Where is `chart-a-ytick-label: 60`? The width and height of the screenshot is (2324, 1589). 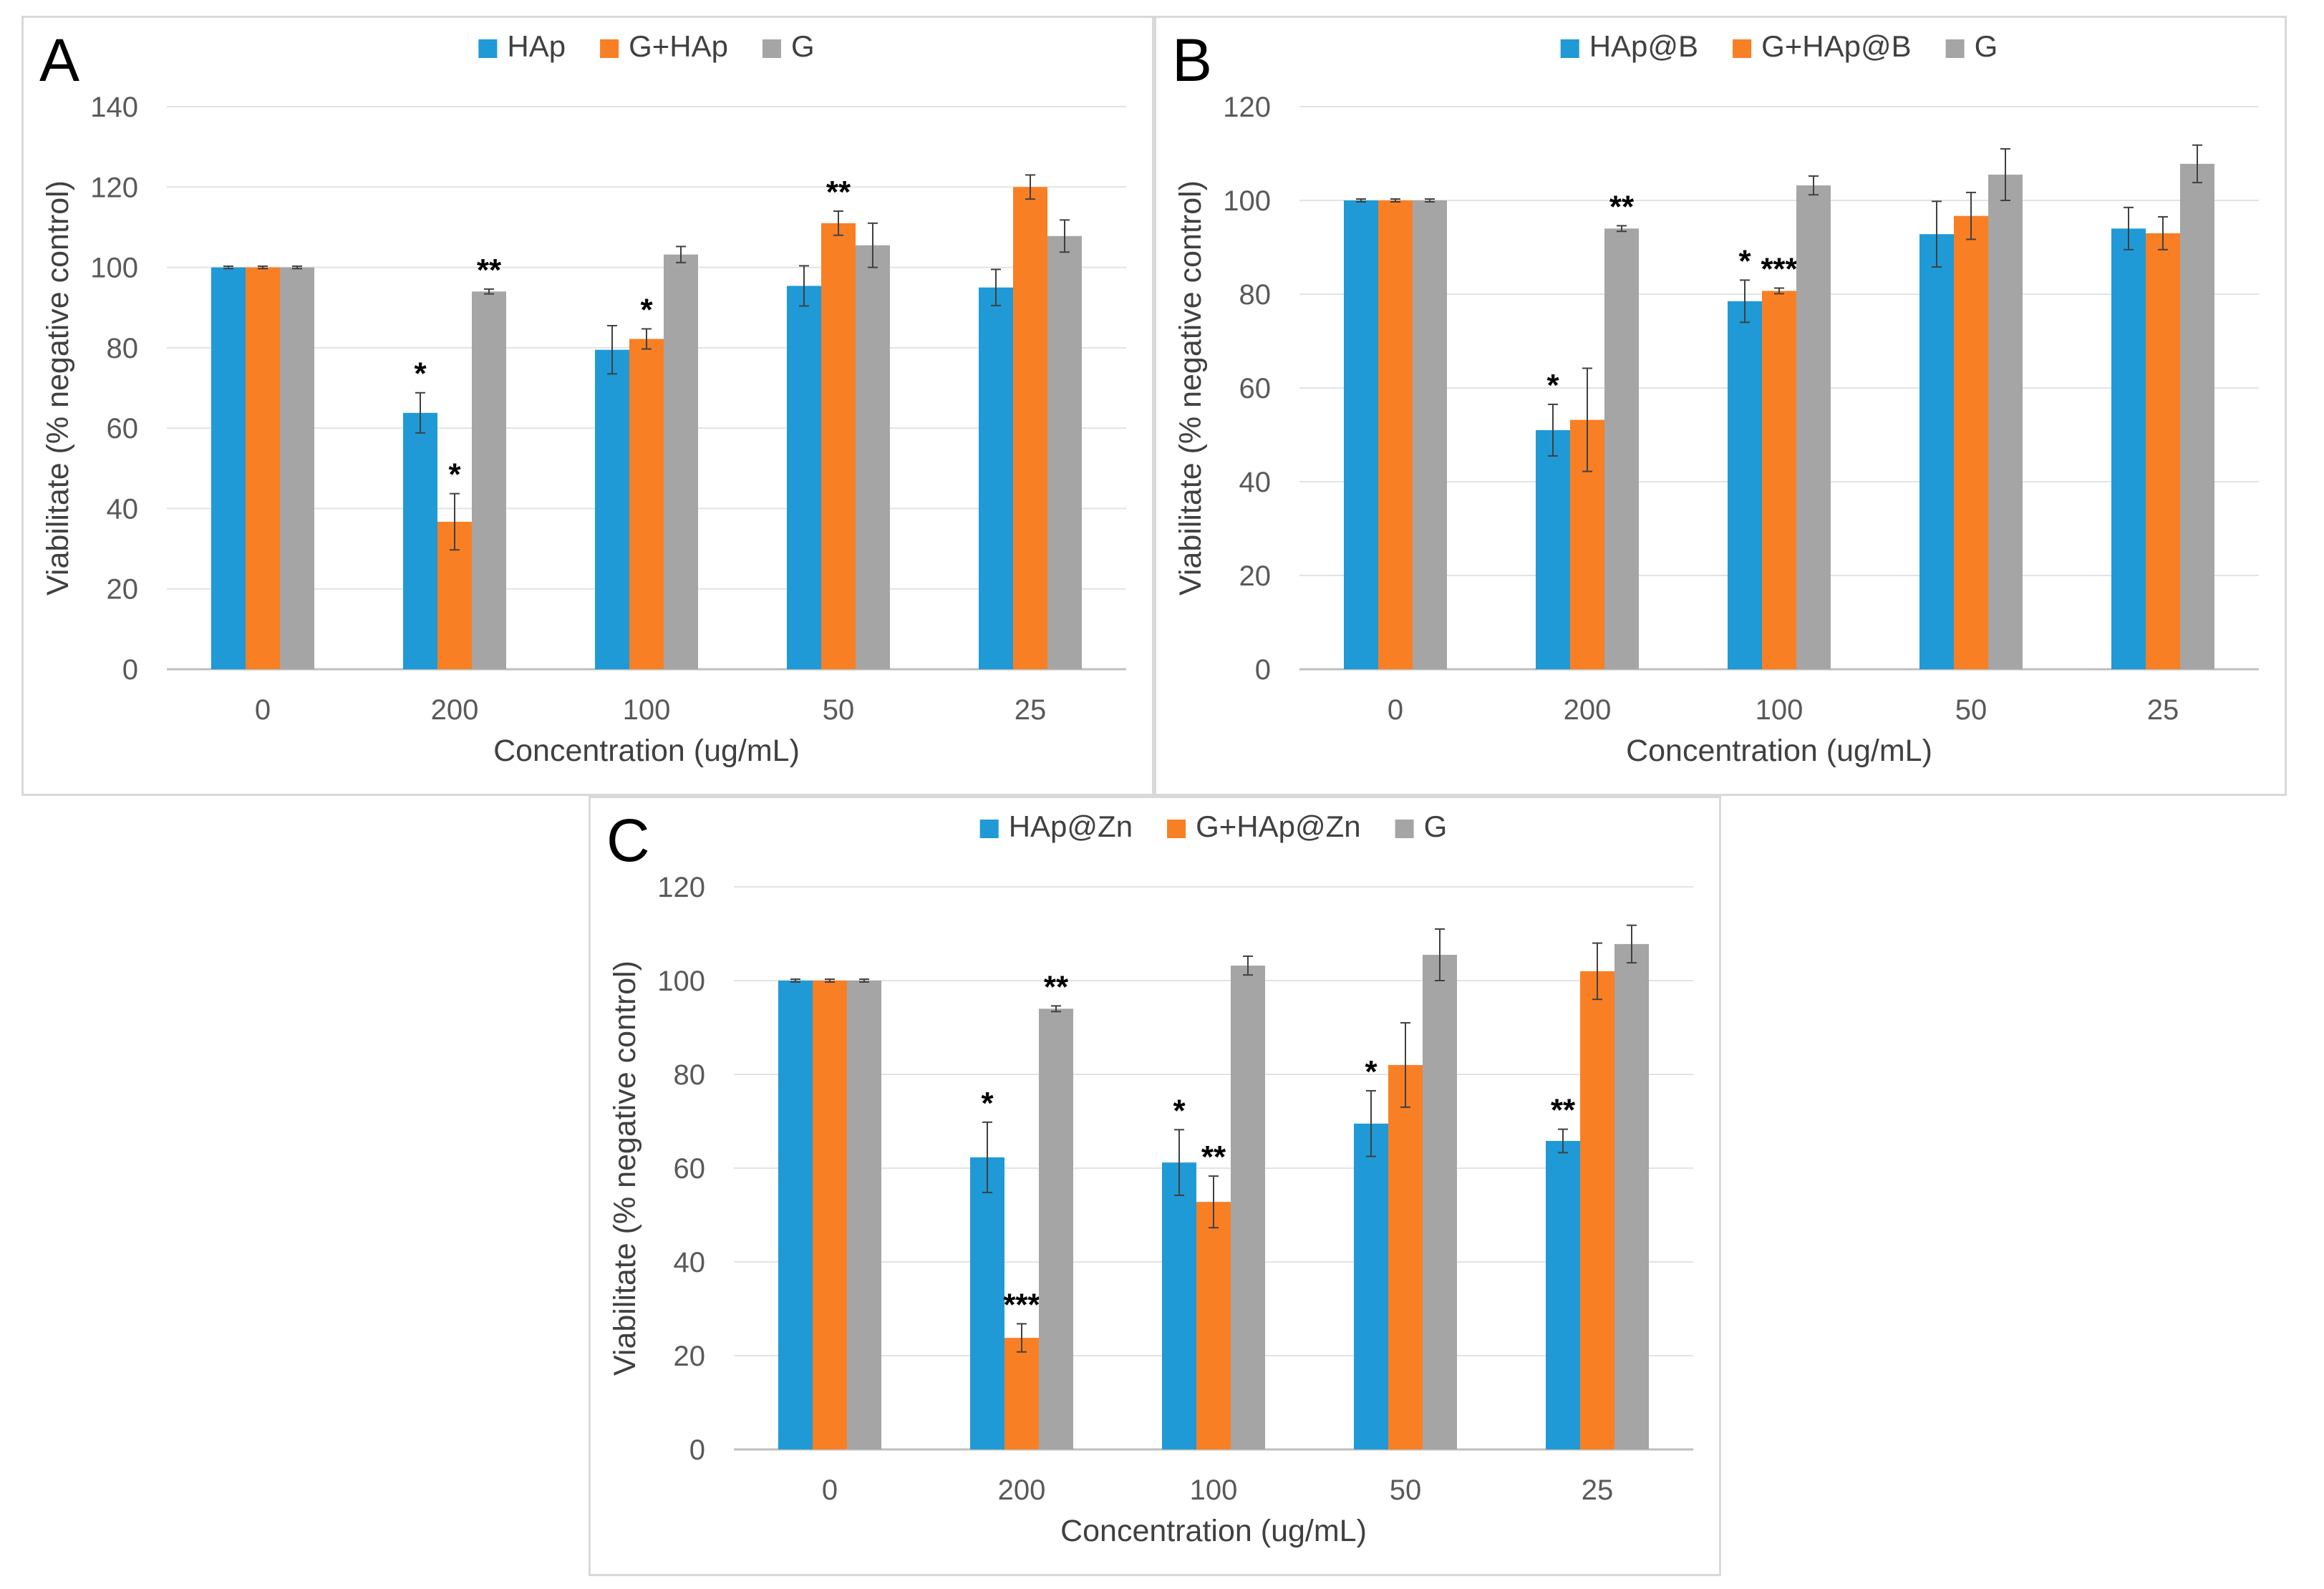
chart-a-ytick-label: 60 is located at coordinates (123, 429).